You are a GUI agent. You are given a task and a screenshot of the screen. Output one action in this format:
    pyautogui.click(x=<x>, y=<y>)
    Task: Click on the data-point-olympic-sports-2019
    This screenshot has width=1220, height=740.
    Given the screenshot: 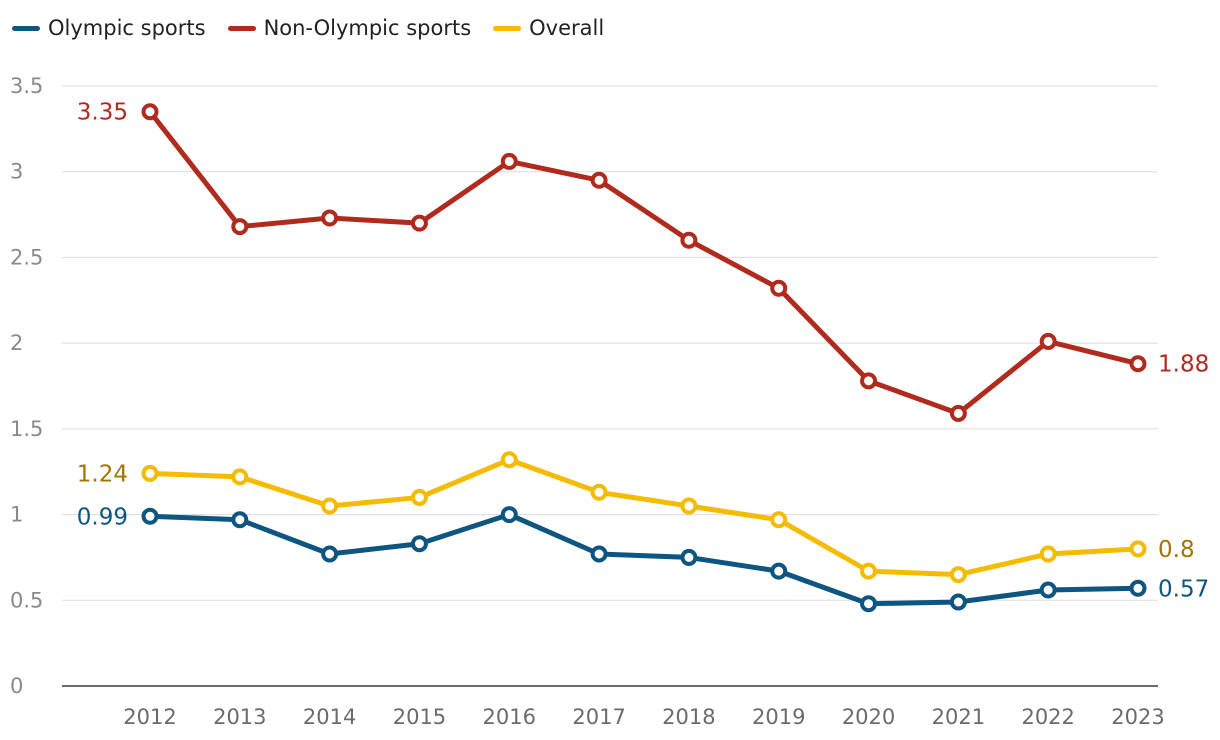 What is the action you would take?
    pyautogui.click(x=779, y=571)
    